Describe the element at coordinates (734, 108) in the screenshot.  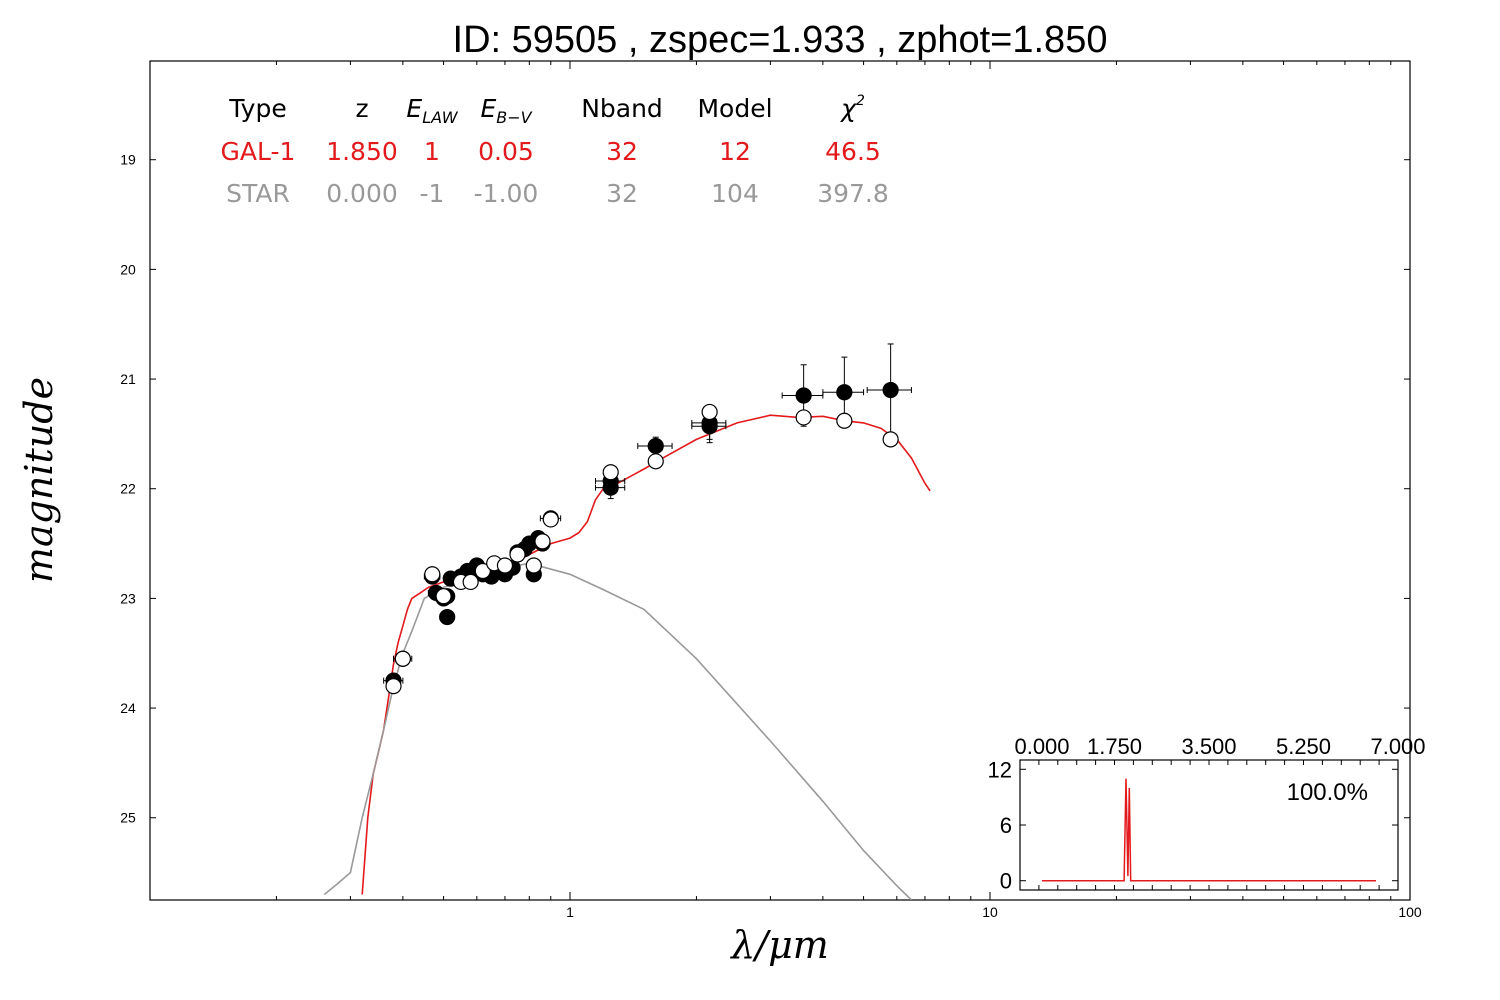
I see `table-header: Model` at that location.